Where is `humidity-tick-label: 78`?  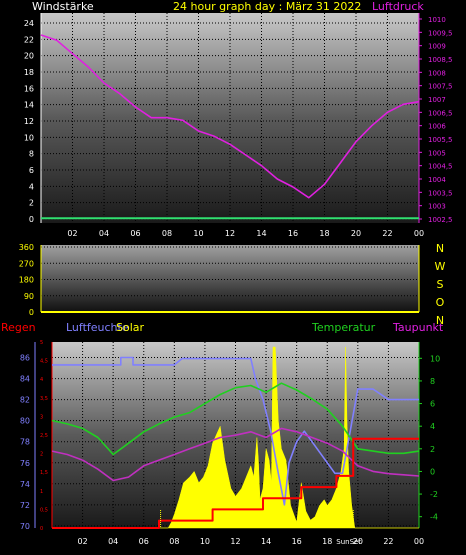
humidity-tick-label: 78 is located at coordinates (25, 442).